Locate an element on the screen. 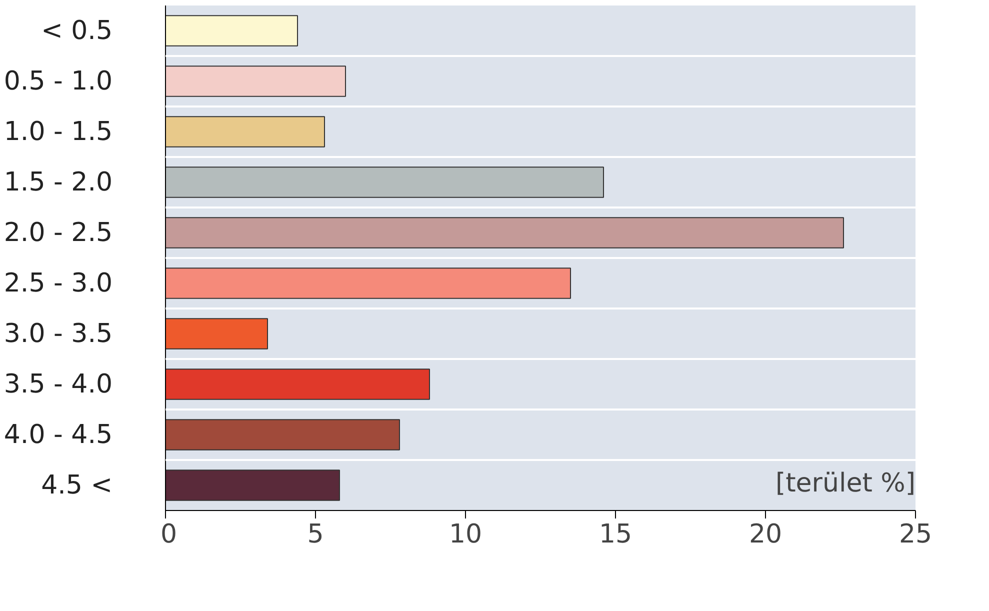 The width and height of the screenshot is (989, 611). y-tick-label: < 0.5 is located at coordinates (77, 31).